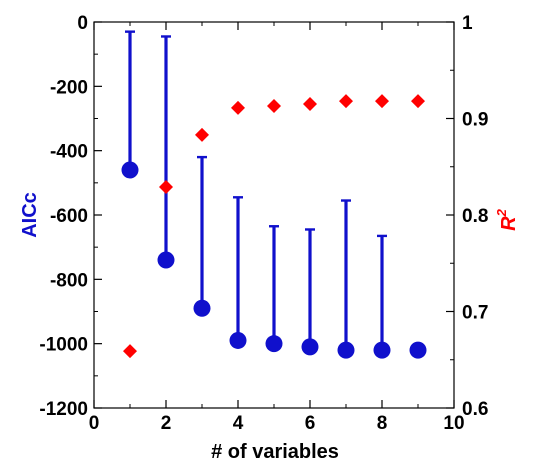 Image resolution: width=538 pixels, height=464 pixels. What do you see at coordinates (69, 280) in the screenshot?
I see `y-left-tick-label: -800` at bounding box center [69, 280].